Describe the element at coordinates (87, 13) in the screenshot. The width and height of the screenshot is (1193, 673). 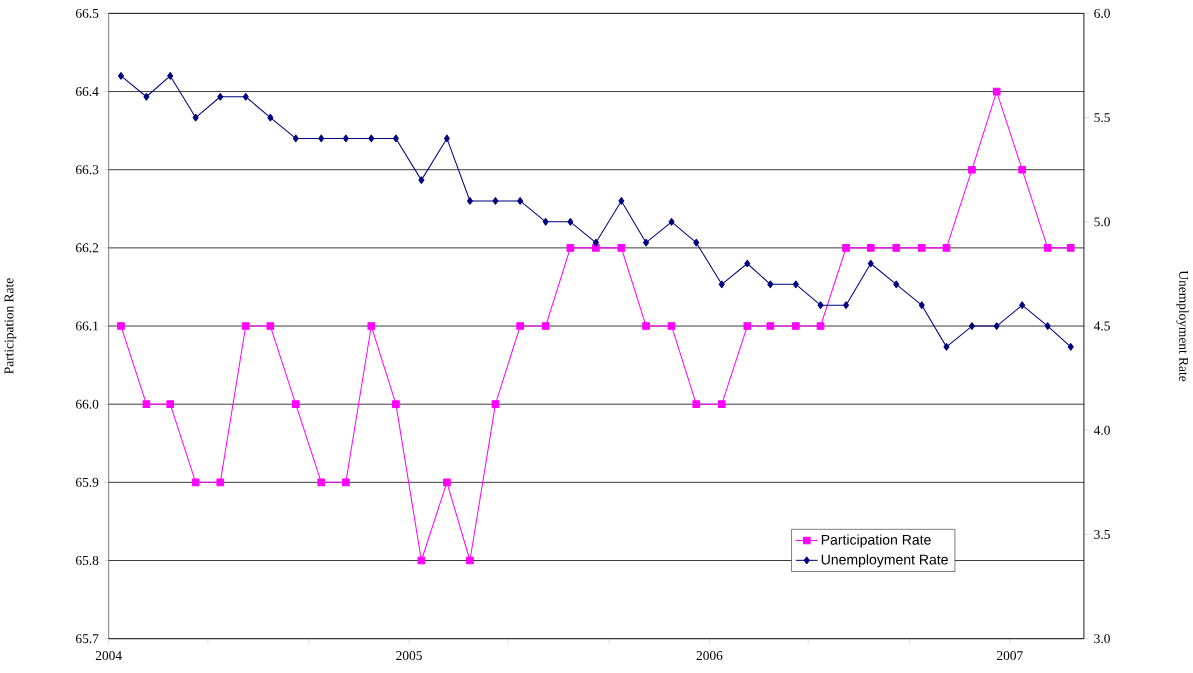
I see `y-tick-label: 66.5` at that location.